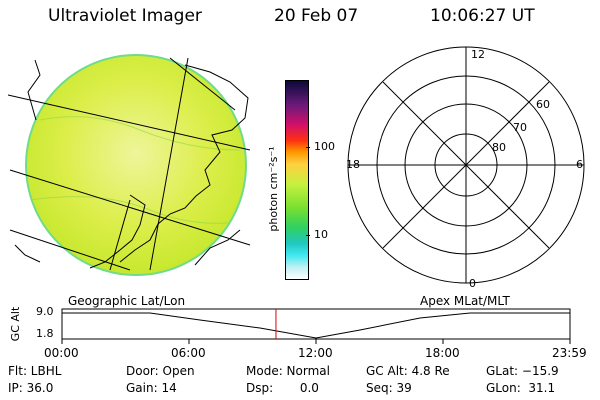 This screenshot has width=600, height=400. Describe the element at coordinates (521, 388) in the screenshot. I see `glon-status: GLon: 31.1` at that location.